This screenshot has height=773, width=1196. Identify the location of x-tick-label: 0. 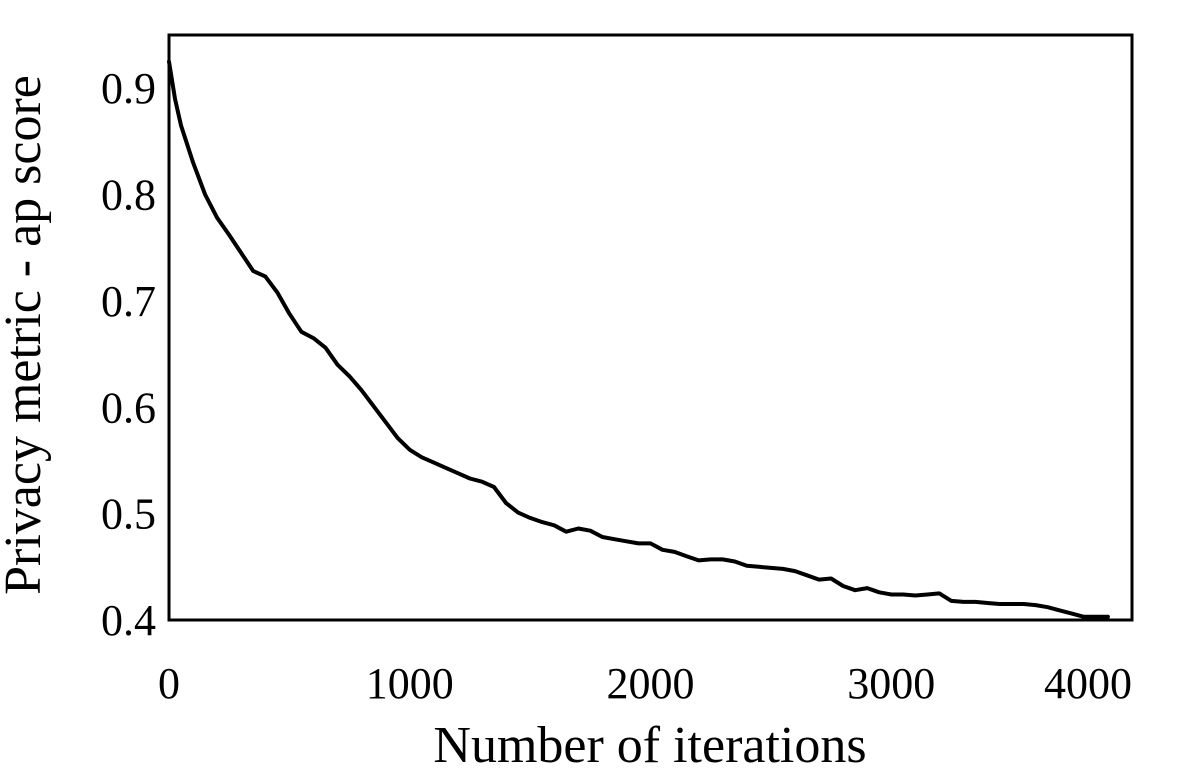
(169, 683).